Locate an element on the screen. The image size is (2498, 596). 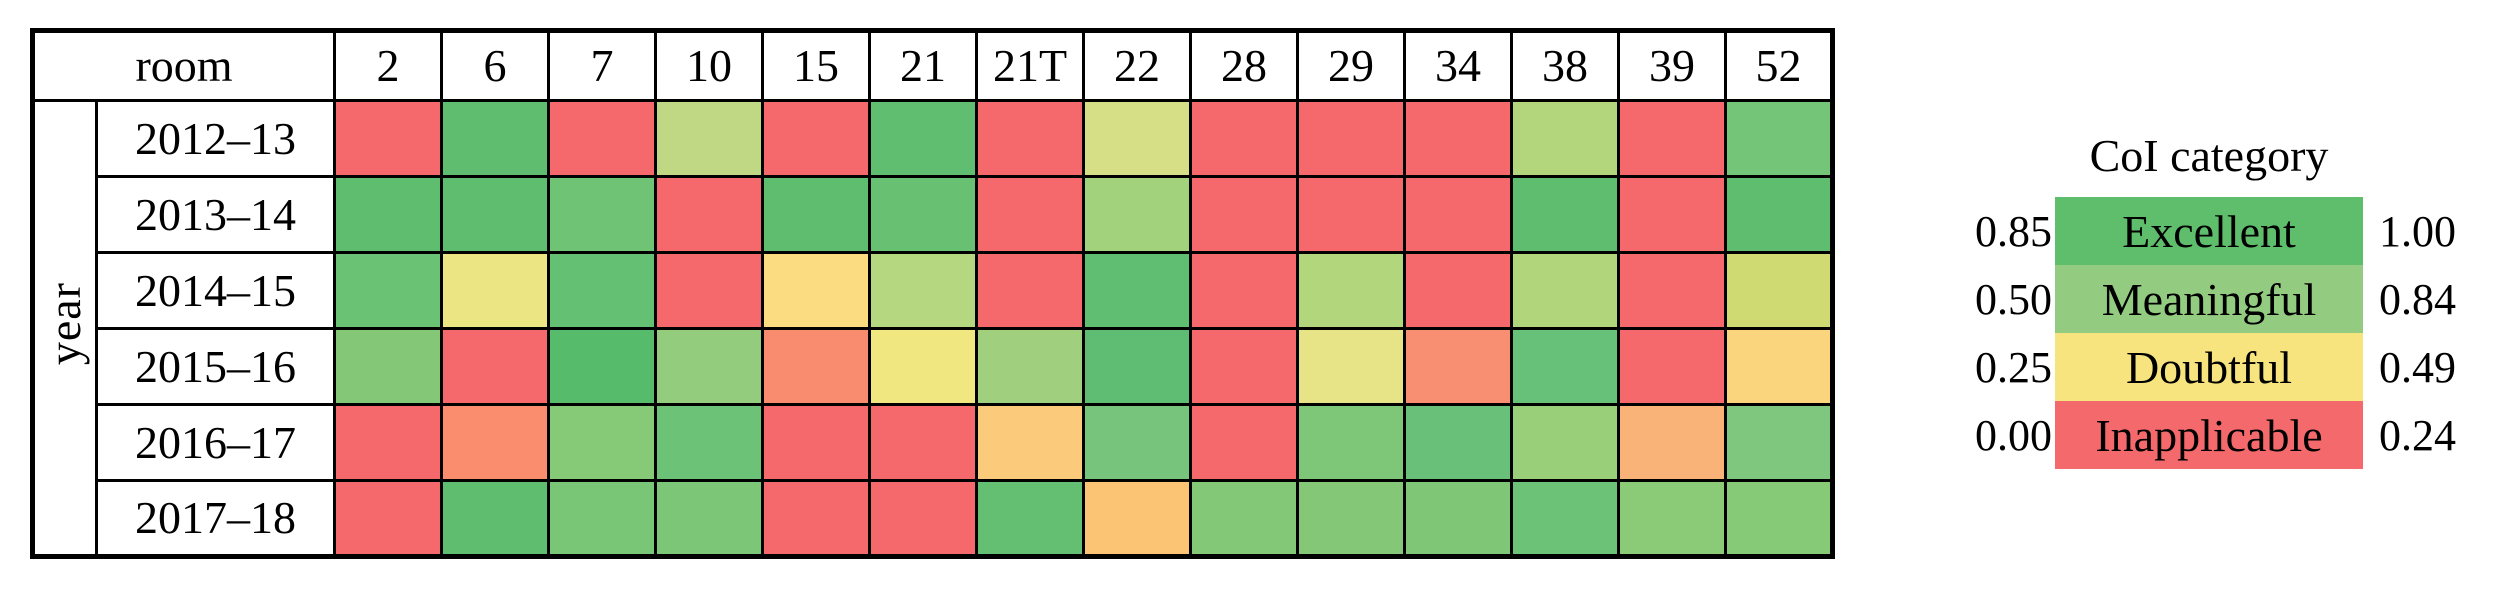
legend-min-value: 0.85 is located at coordinates (2013, 231).